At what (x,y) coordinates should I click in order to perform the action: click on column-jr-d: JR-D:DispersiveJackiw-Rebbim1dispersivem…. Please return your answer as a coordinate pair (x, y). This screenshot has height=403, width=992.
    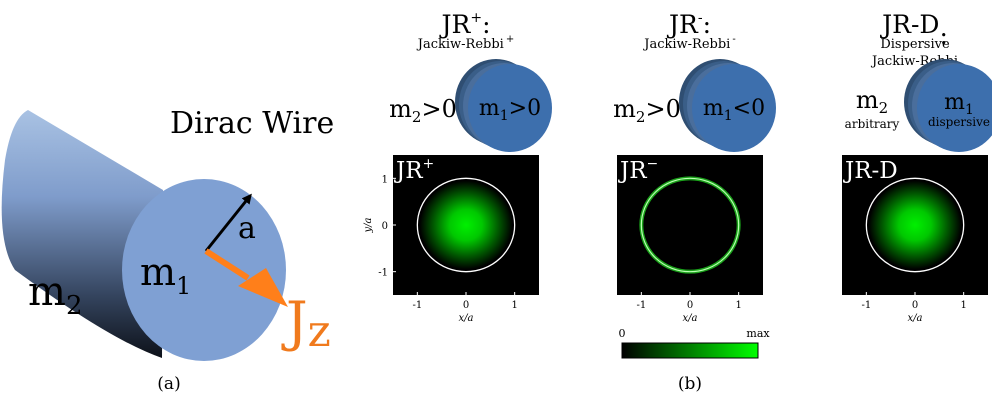
    Looking at the image, I should click on (917, 167).